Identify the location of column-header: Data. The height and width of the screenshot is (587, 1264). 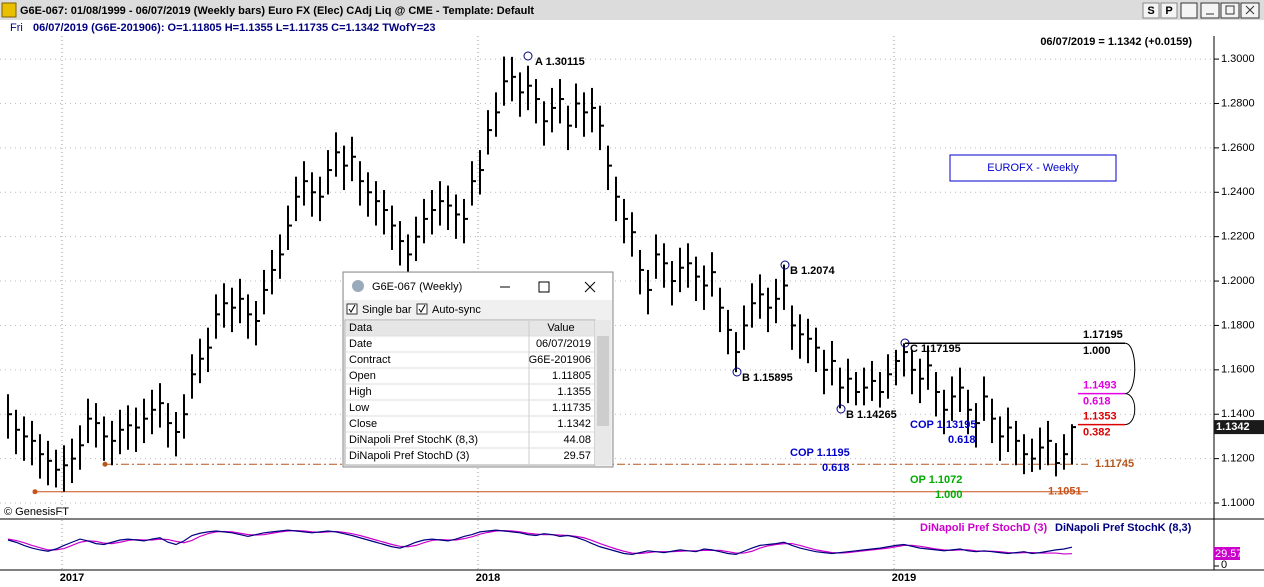
(361, 328).